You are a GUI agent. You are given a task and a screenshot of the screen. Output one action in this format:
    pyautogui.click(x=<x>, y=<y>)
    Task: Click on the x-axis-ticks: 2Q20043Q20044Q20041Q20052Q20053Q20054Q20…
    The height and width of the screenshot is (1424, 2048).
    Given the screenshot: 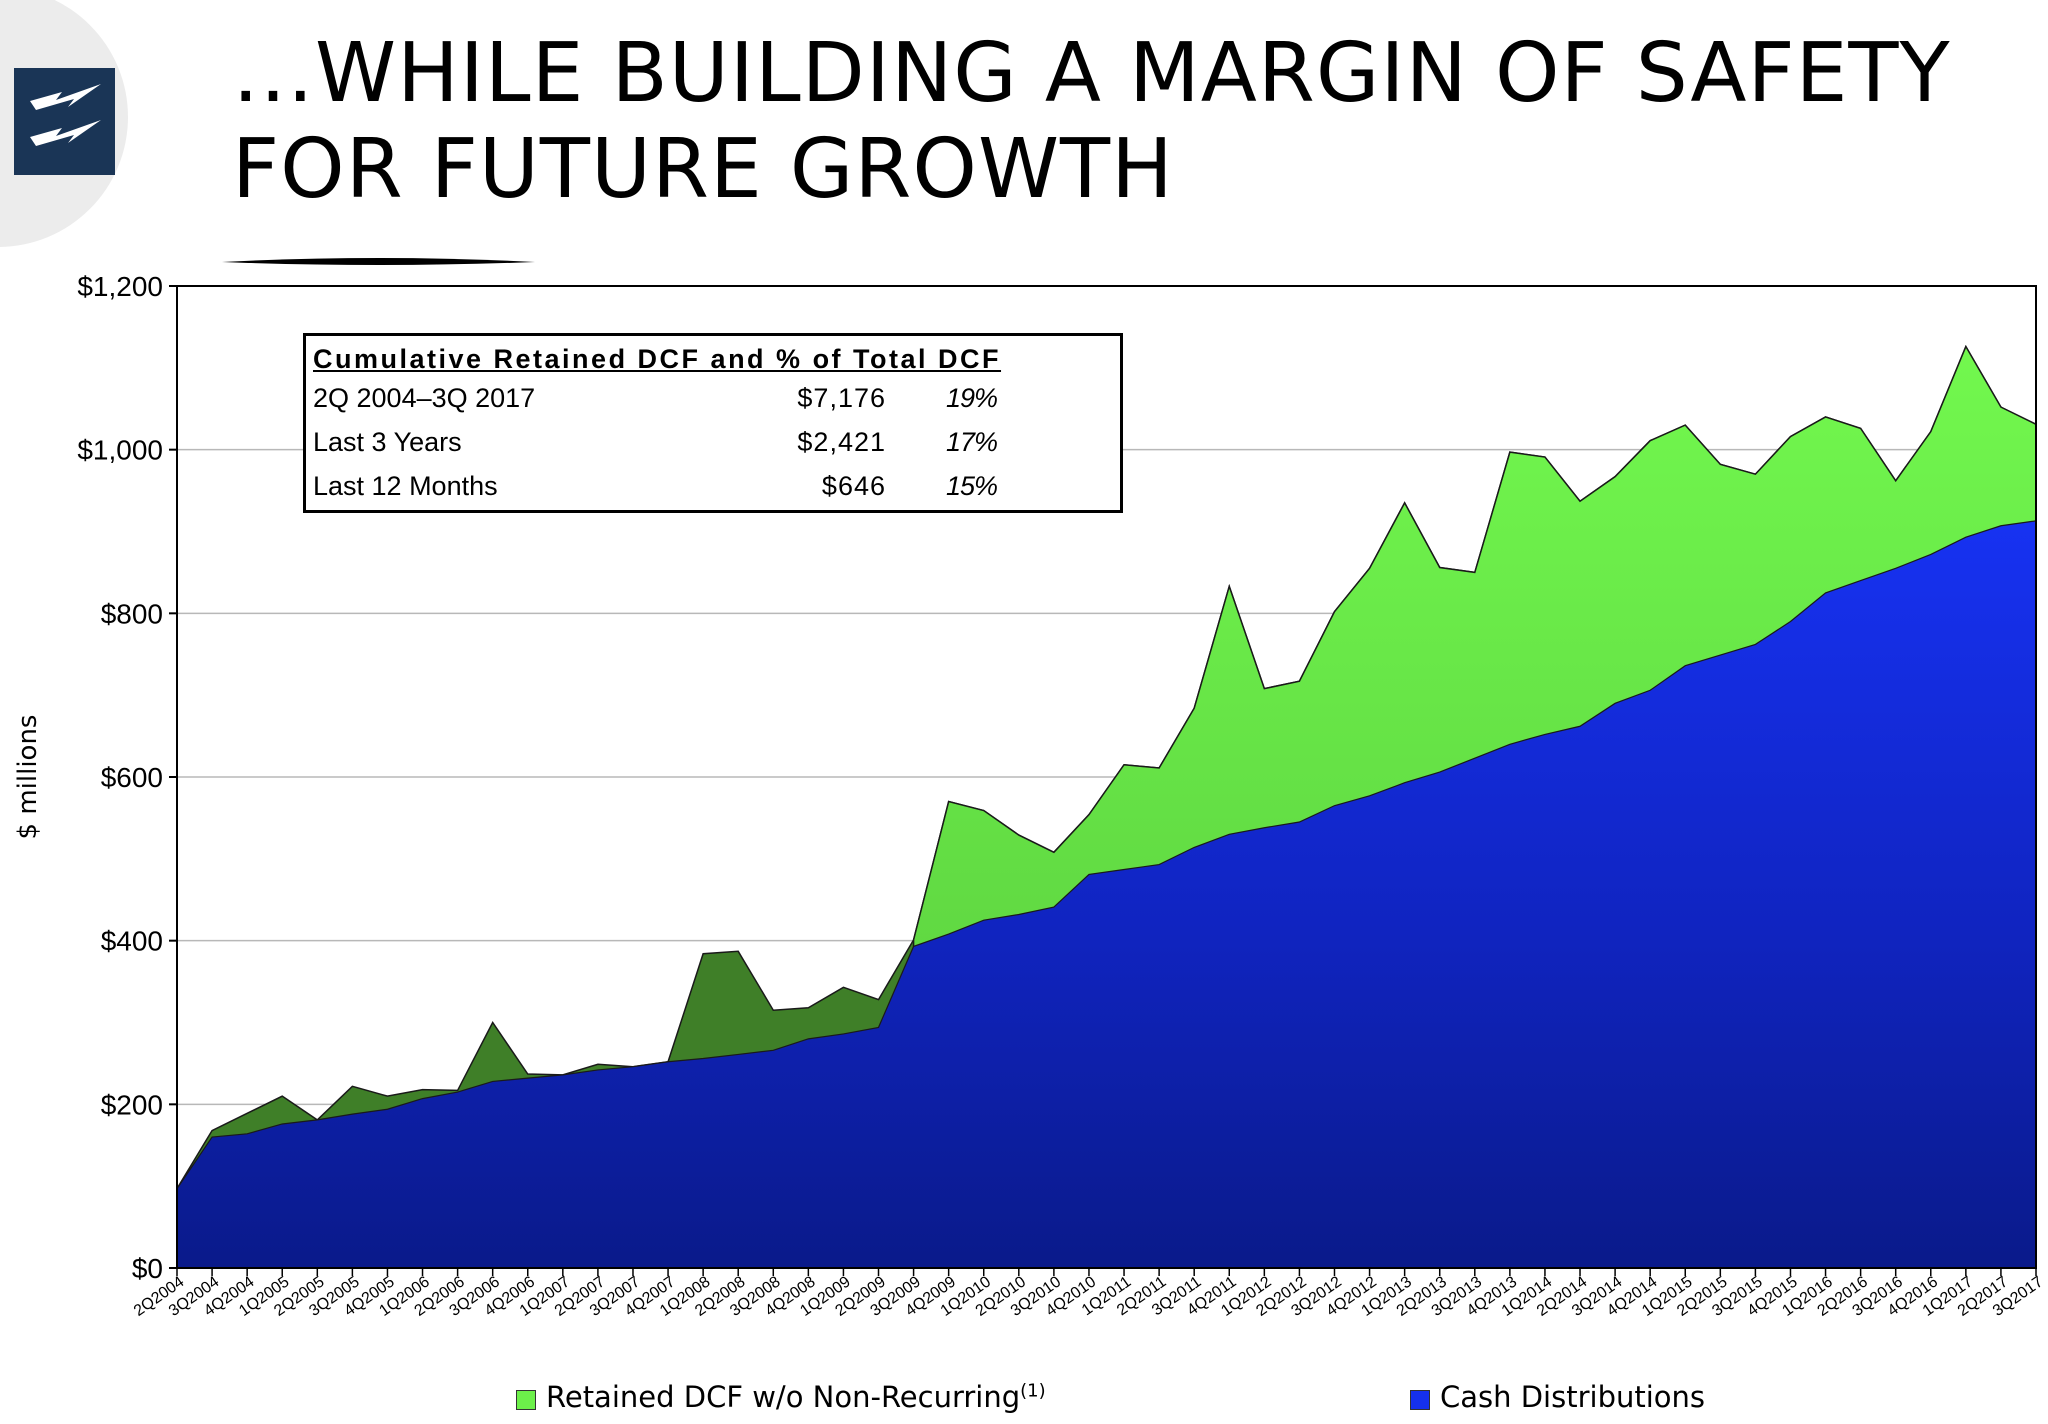 What is the action you would take?
    pyautogui.click(x=1088, y=1294)
    